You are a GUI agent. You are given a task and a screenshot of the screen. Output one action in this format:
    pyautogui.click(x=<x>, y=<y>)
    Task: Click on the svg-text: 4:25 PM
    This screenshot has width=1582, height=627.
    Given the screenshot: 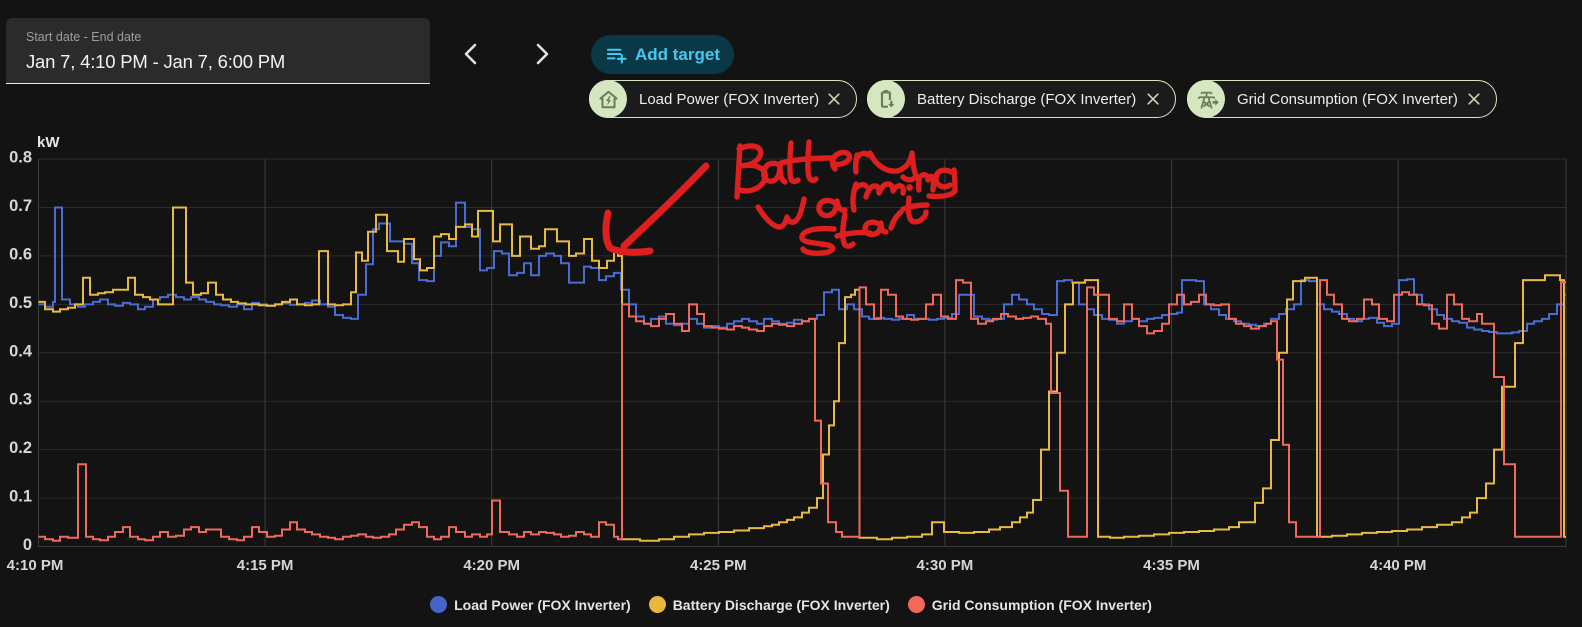 What is the action you would take?
    pyautogui.click(x=718, y=565)
    